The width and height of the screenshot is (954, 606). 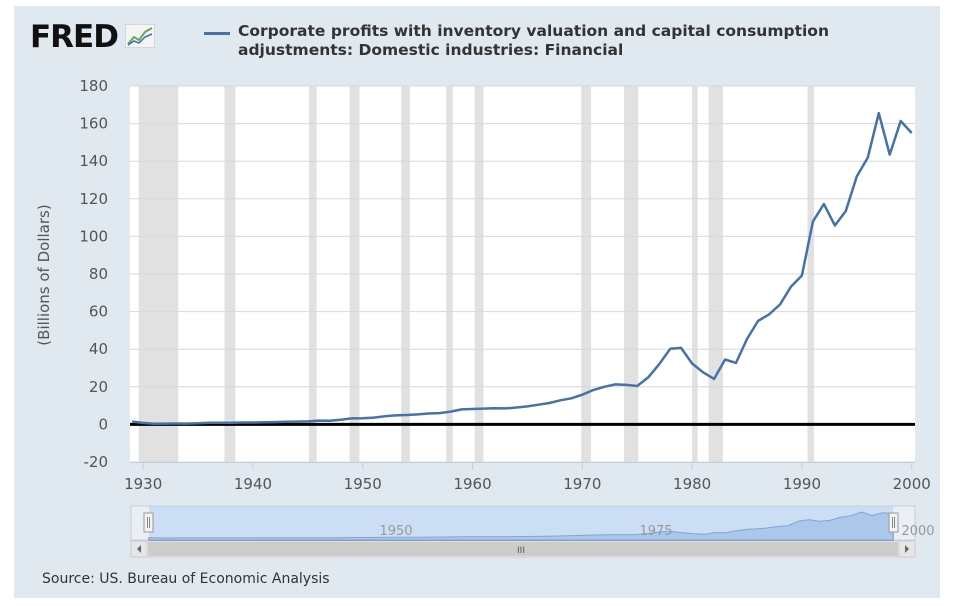 I want to click on graph-icon, so click(x=140, y=36).